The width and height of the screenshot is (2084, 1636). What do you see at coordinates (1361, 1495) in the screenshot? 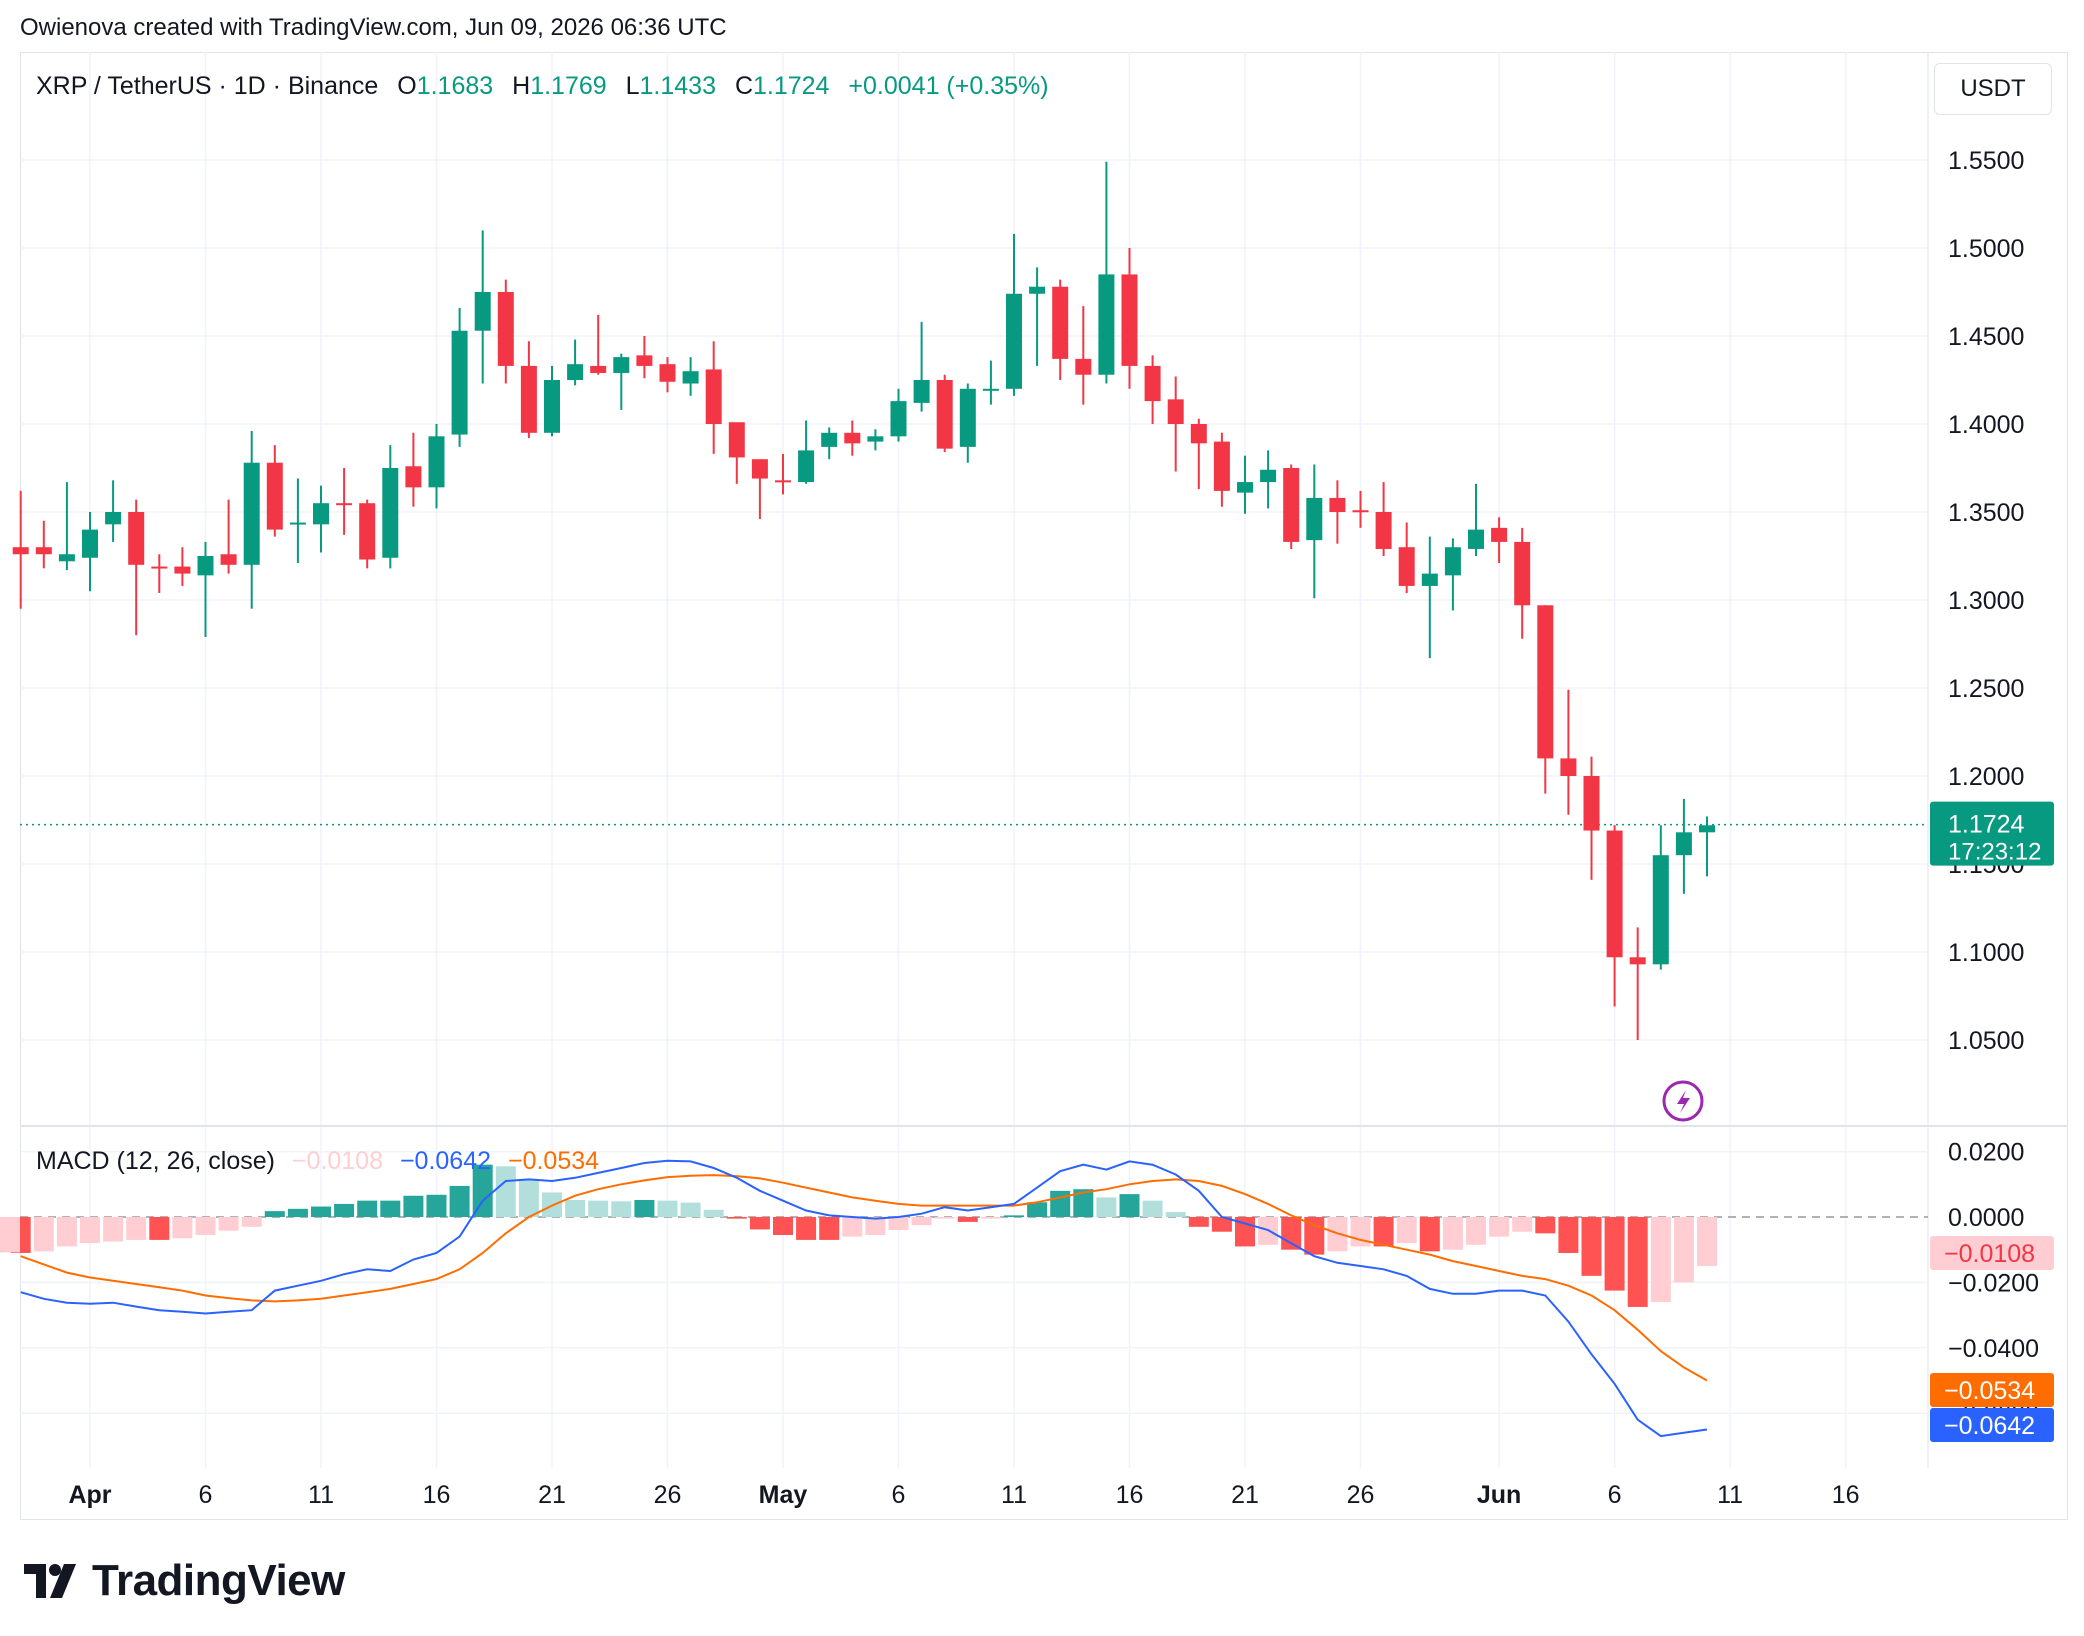
I see `x-tick-label: 26` at bounding box center [1361, 1495].